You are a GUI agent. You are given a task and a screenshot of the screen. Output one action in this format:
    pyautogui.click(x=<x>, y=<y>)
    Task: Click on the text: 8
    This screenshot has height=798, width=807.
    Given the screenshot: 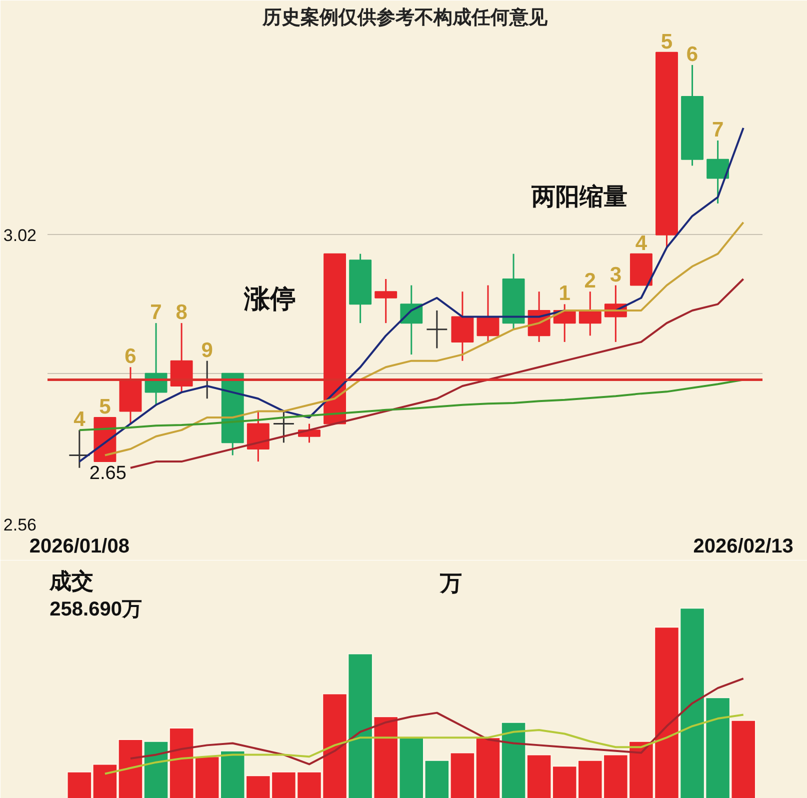 What is the action you would take?
    pyautogui.click(x=182, y=312)
    